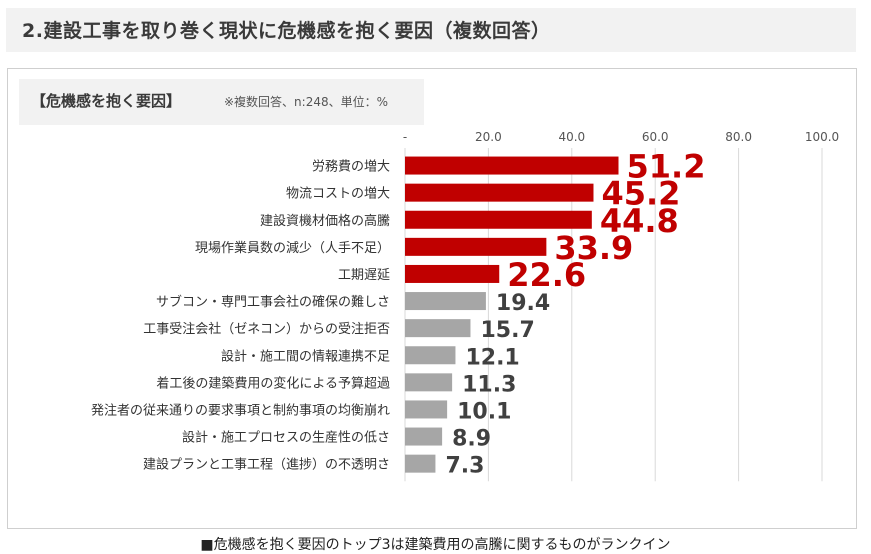  Describe the element at coordinates (325, 221) in the screenshot. I see `category-label: 建設資機材価格の高騰` at that location.